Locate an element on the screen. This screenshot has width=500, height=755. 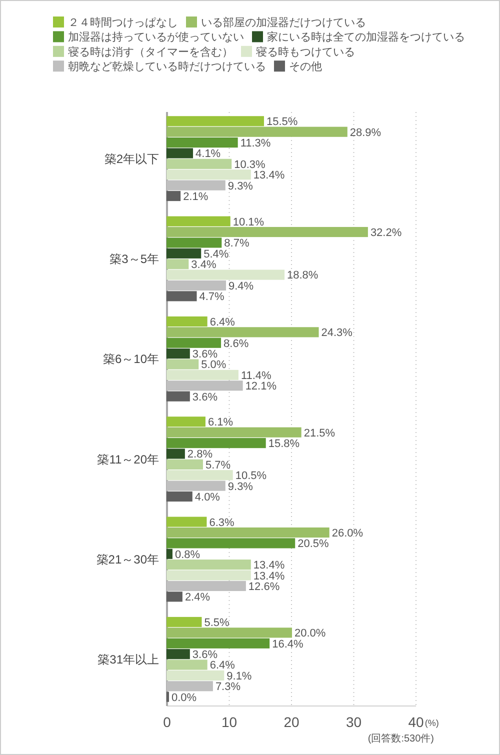
data-label: 4.0% is located at coordinates (207, 497).